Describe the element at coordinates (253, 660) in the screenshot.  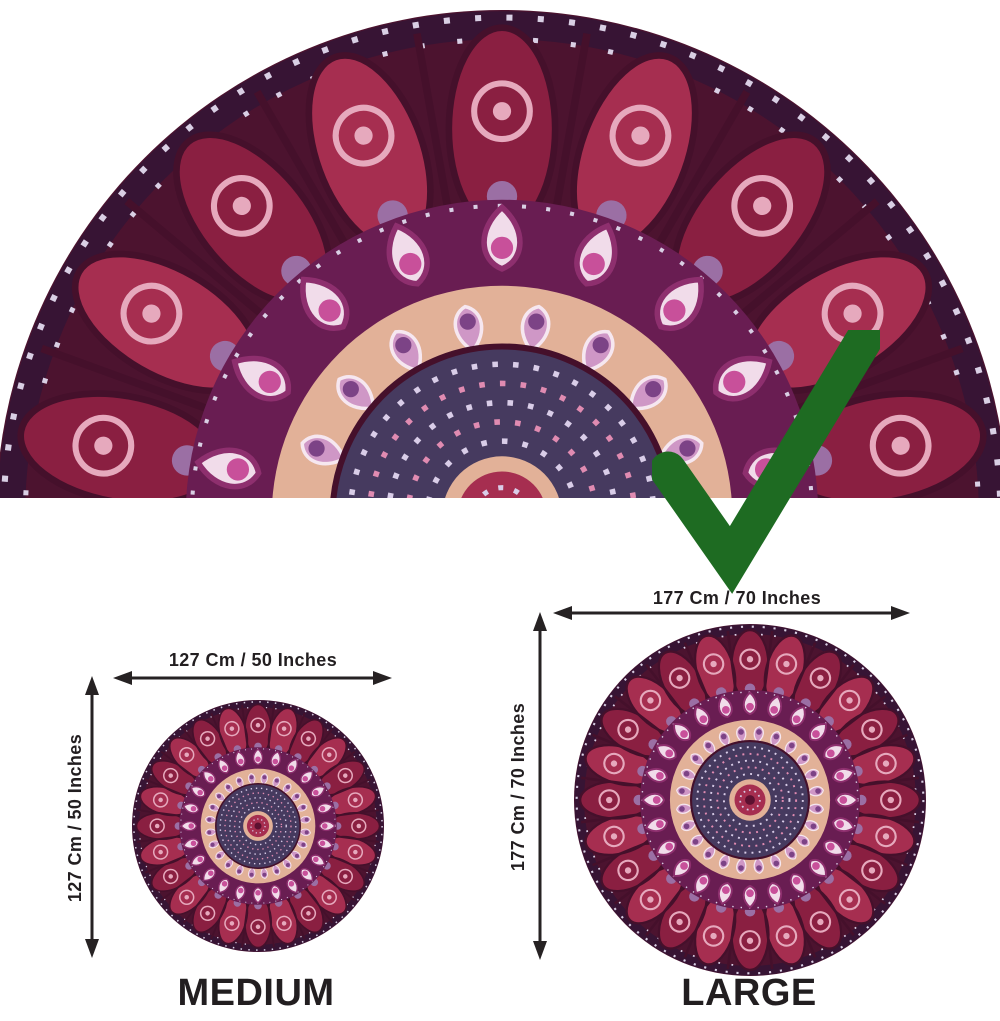
I see `width-dimension-label: 127 Cm / 50 Inches` at that location.